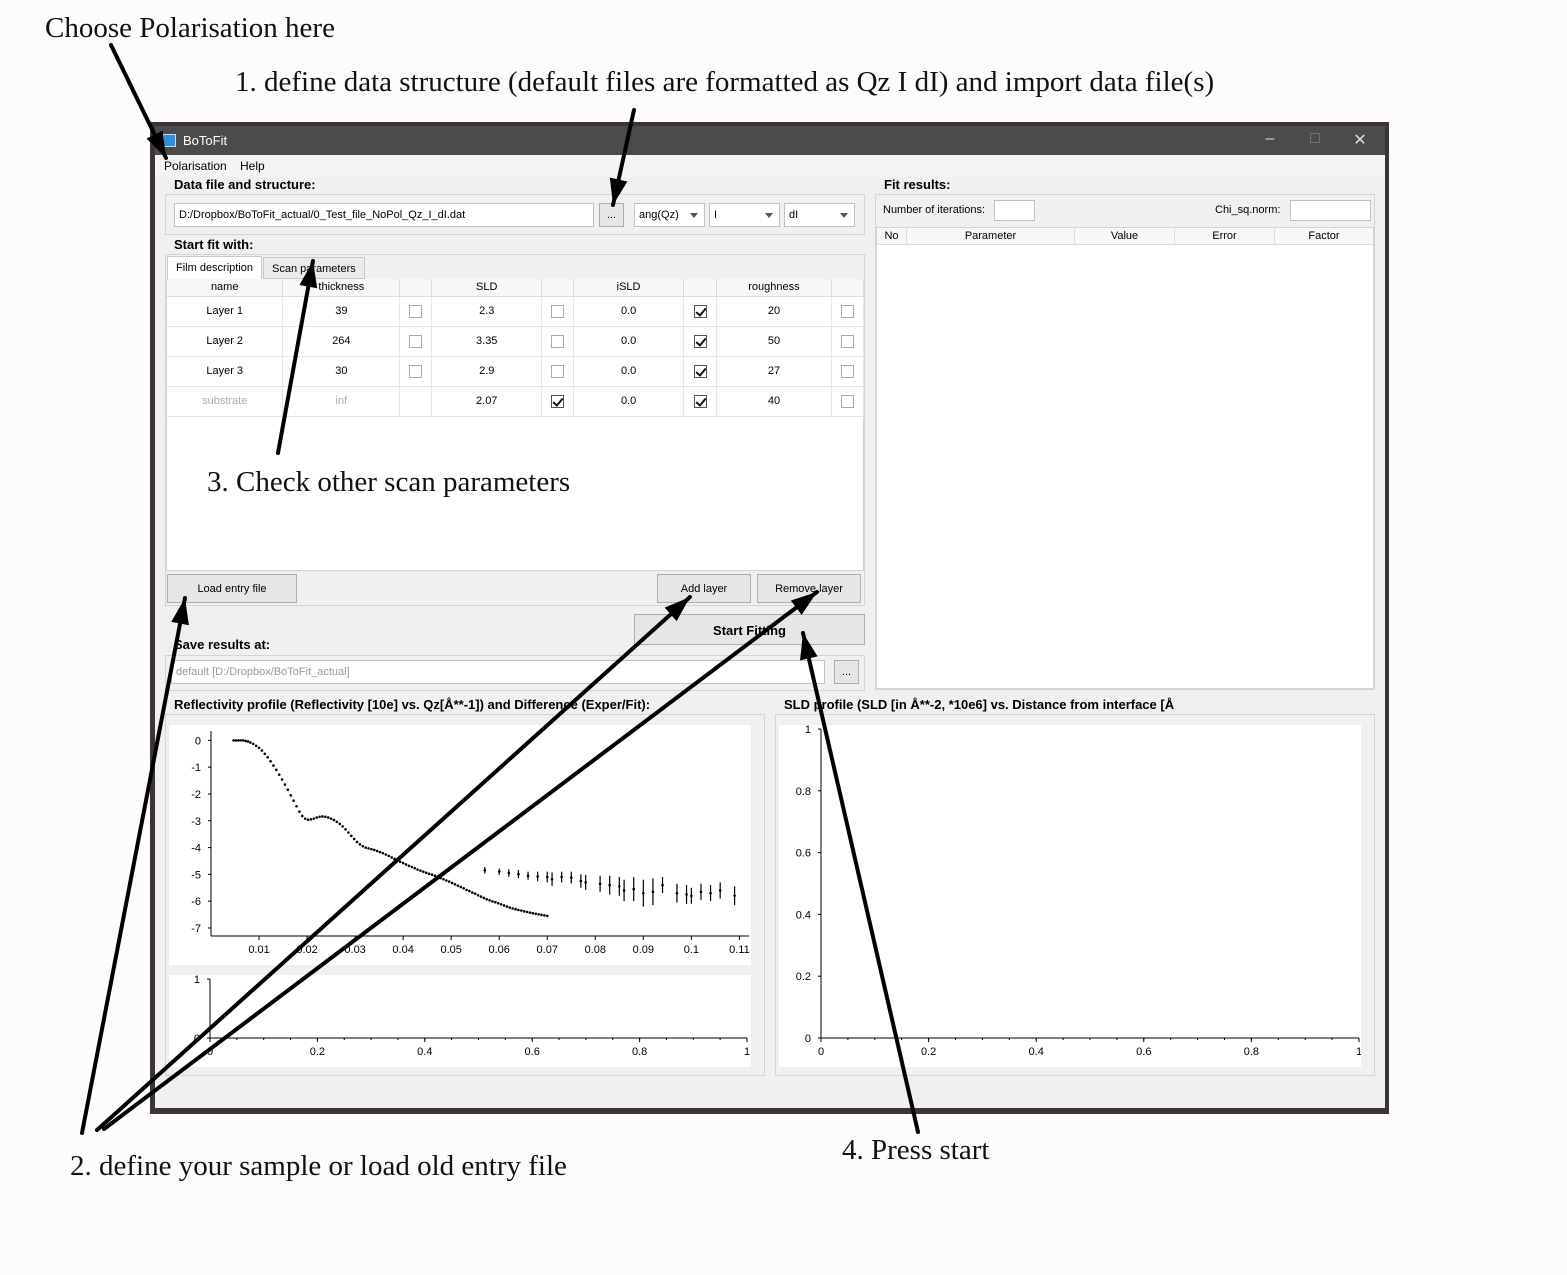 Image resolution: width=1567 pixels, height=1275 pixels. What do you see at coordinates (694, 215) in the screenshot?
I see `chevron-down-icon` at bounding box center [694, 215].